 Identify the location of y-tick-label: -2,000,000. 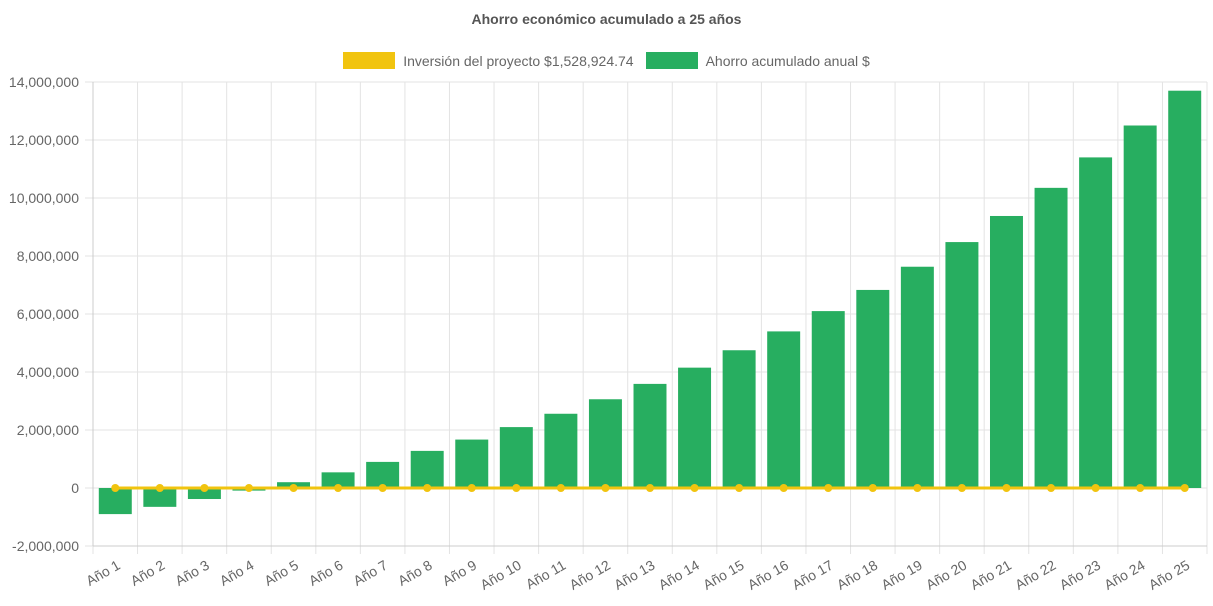
(45, 546).